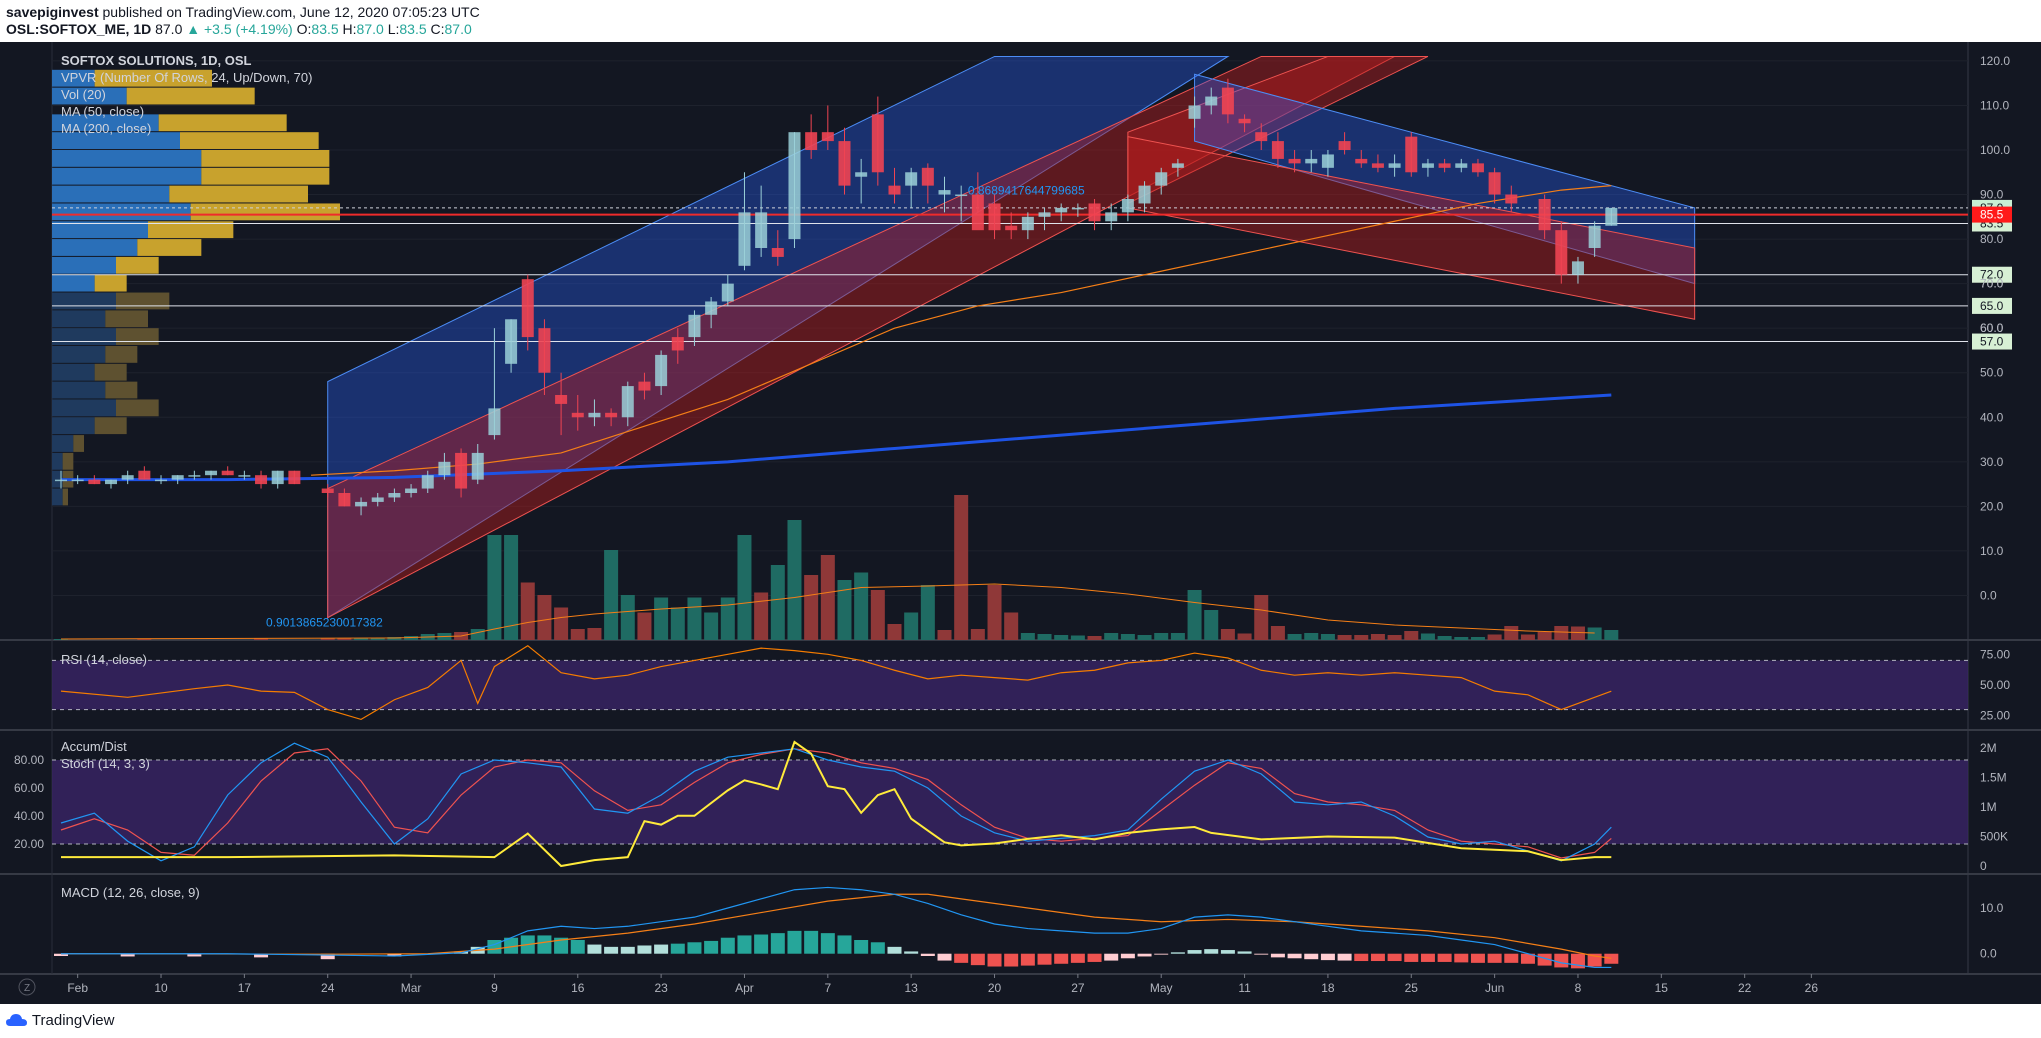 This screenshot has height=1038, width=2041. What do you see at coordinates (827, 611) in the screenshot?
I see `volume-ma` at bounding box center [827, 611].